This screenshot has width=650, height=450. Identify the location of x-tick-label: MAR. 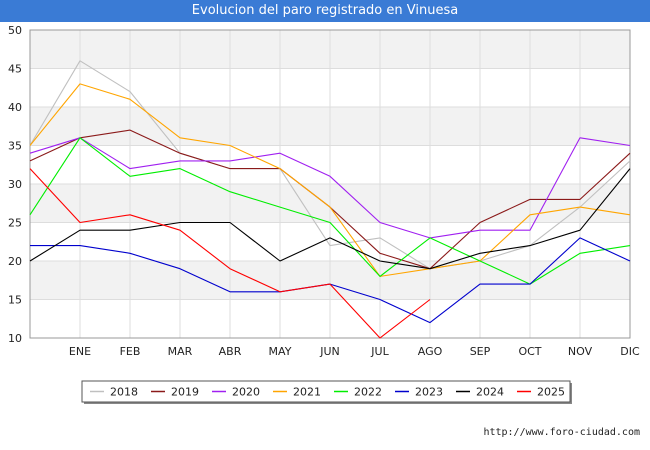
(180, 351).